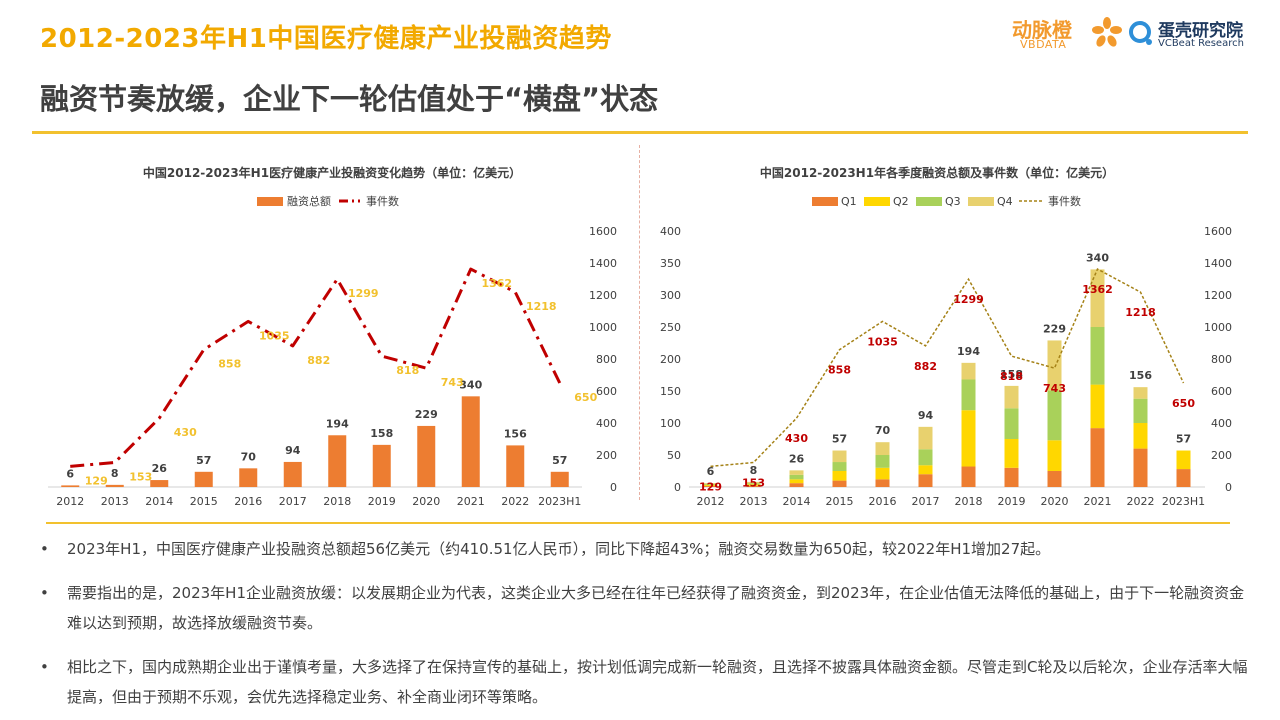 Image resolution: width=1280 pixels, height=720 pixels. What do you see at coordinates (639, 322) in the screenshot?
I see `chart-divider` at bounding box center [639, 322].